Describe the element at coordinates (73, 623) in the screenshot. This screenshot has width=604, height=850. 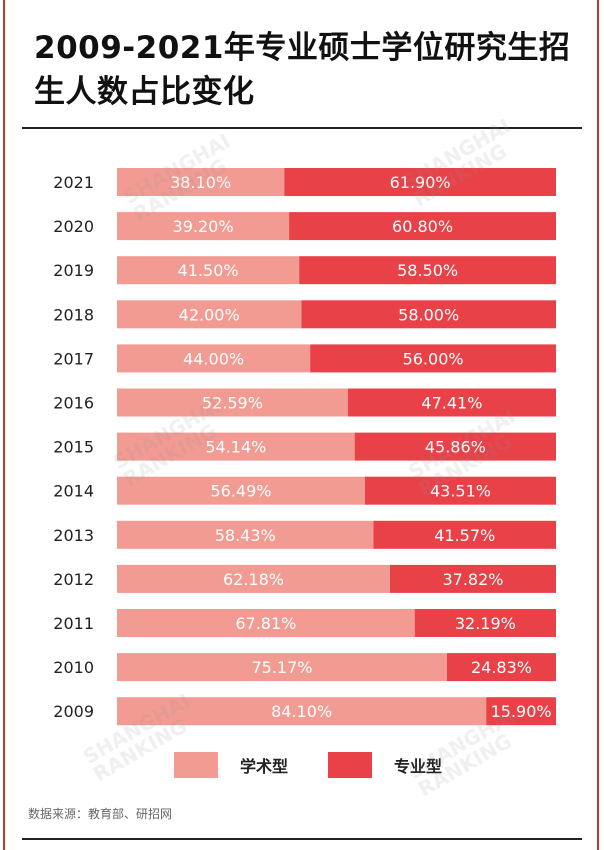
I see `y-tick-label: 2011` at that location.